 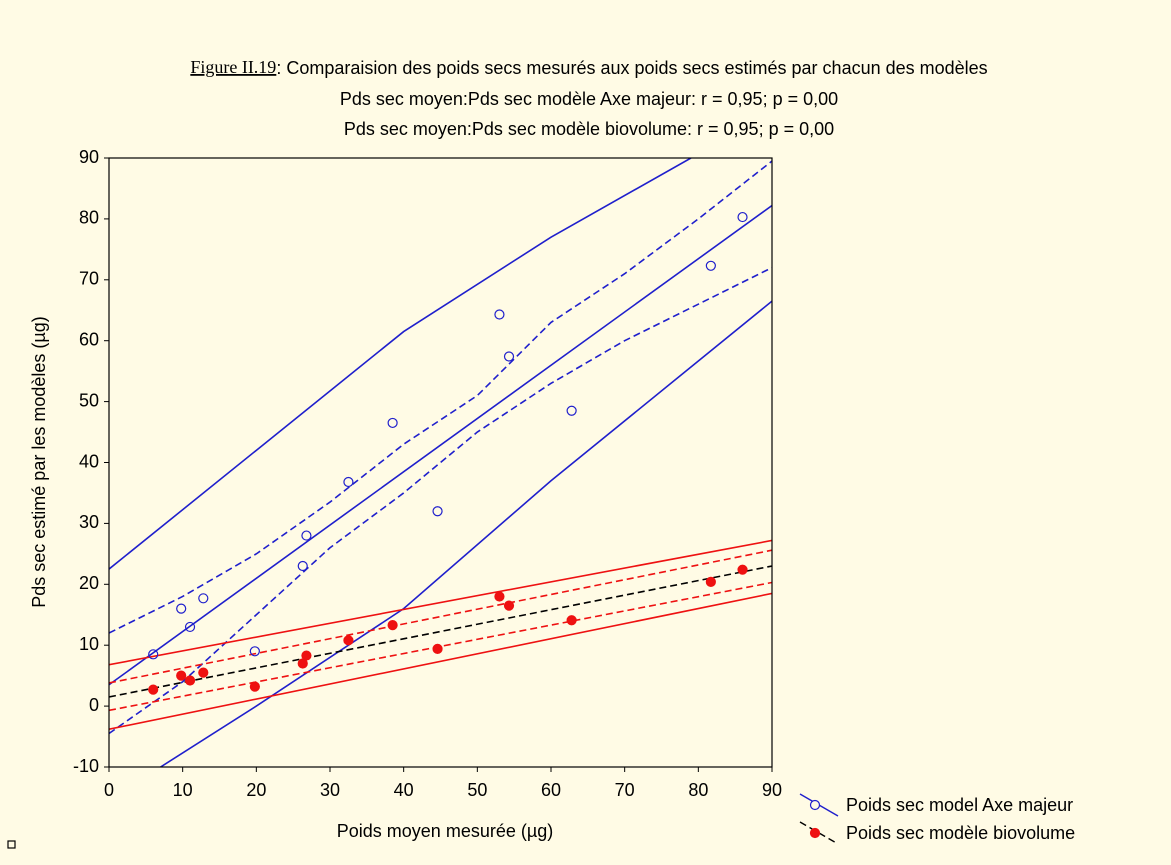 What do you see at coordinates (89, 339) in the screenshot?
I see `y-tick-label: 60` at bounding box center [89, 339].